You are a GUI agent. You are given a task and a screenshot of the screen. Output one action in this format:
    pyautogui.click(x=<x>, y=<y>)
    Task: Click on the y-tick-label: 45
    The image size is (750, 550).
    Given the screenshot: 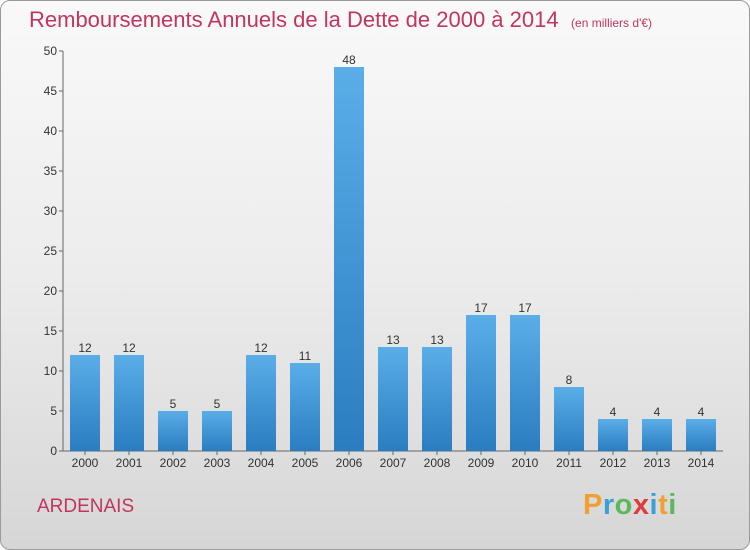 What is the action you would take?
    pyautogui.click(x=51, y=91)
    